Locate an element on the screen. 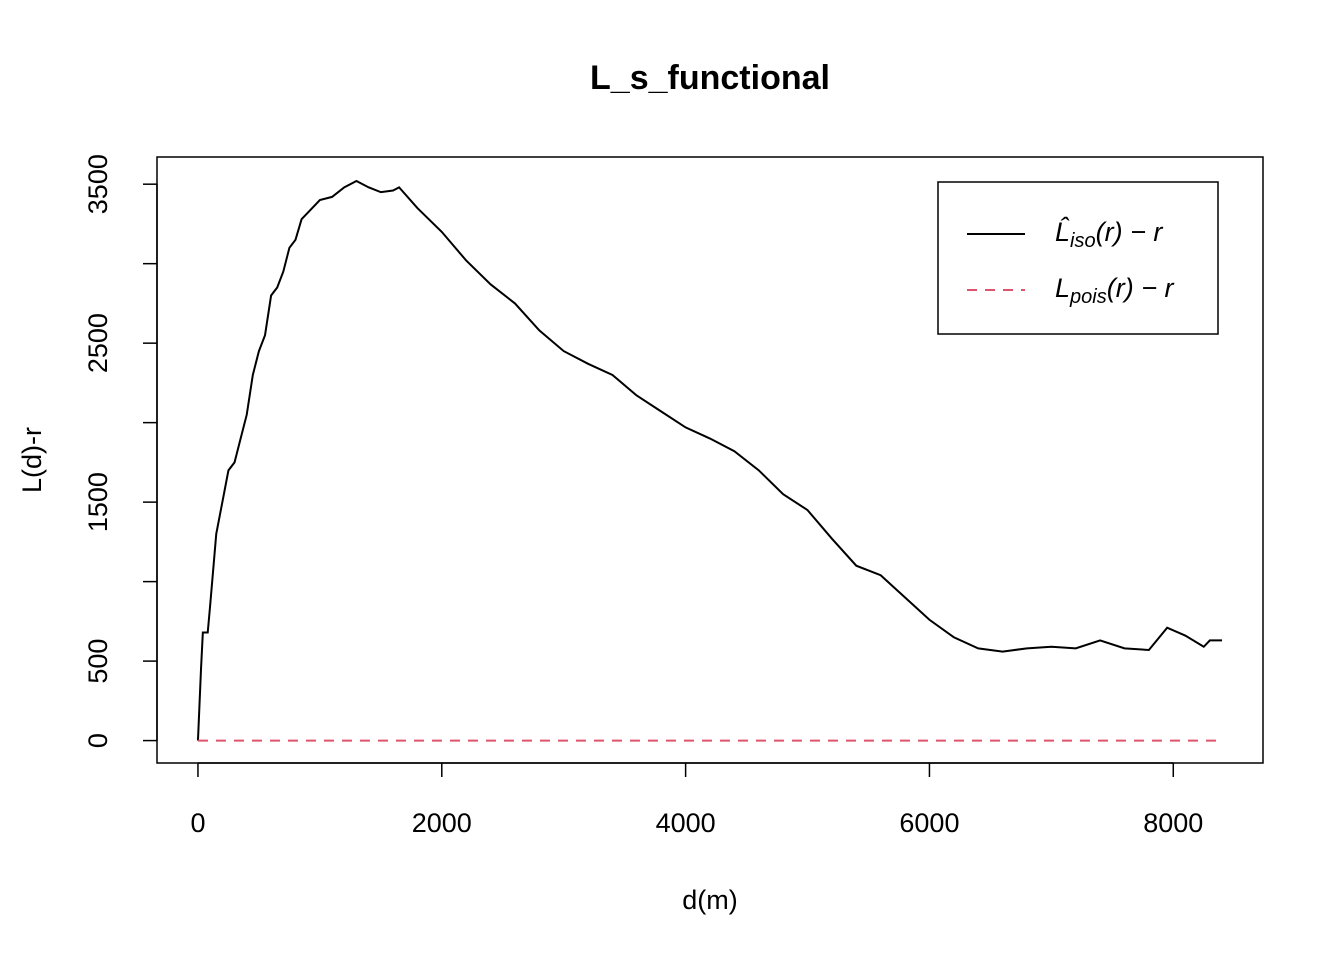 The image size is (1344, 960). y-tick-label: 3500 is located at coordinates (98, 184).